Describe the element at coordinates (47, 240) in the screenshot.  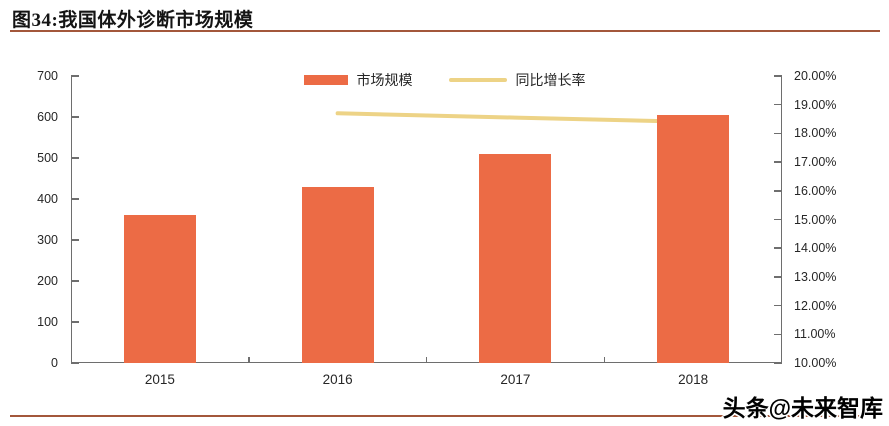
I see `y-axis-left-label: 300` at that location.